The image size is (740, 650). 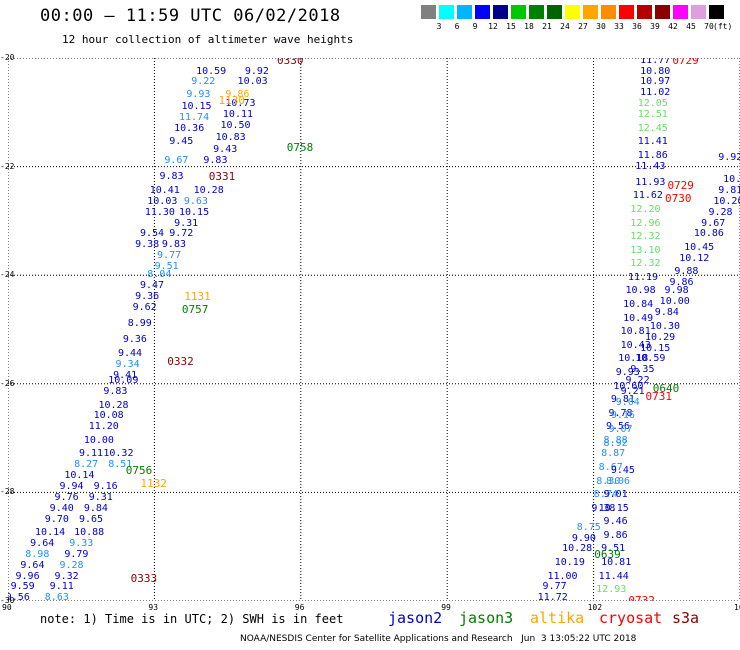 What do you see at coordinates (189, 128) in the screenshot?
I see `wave-height-label: 10.36` at bounding box center [189, 128].